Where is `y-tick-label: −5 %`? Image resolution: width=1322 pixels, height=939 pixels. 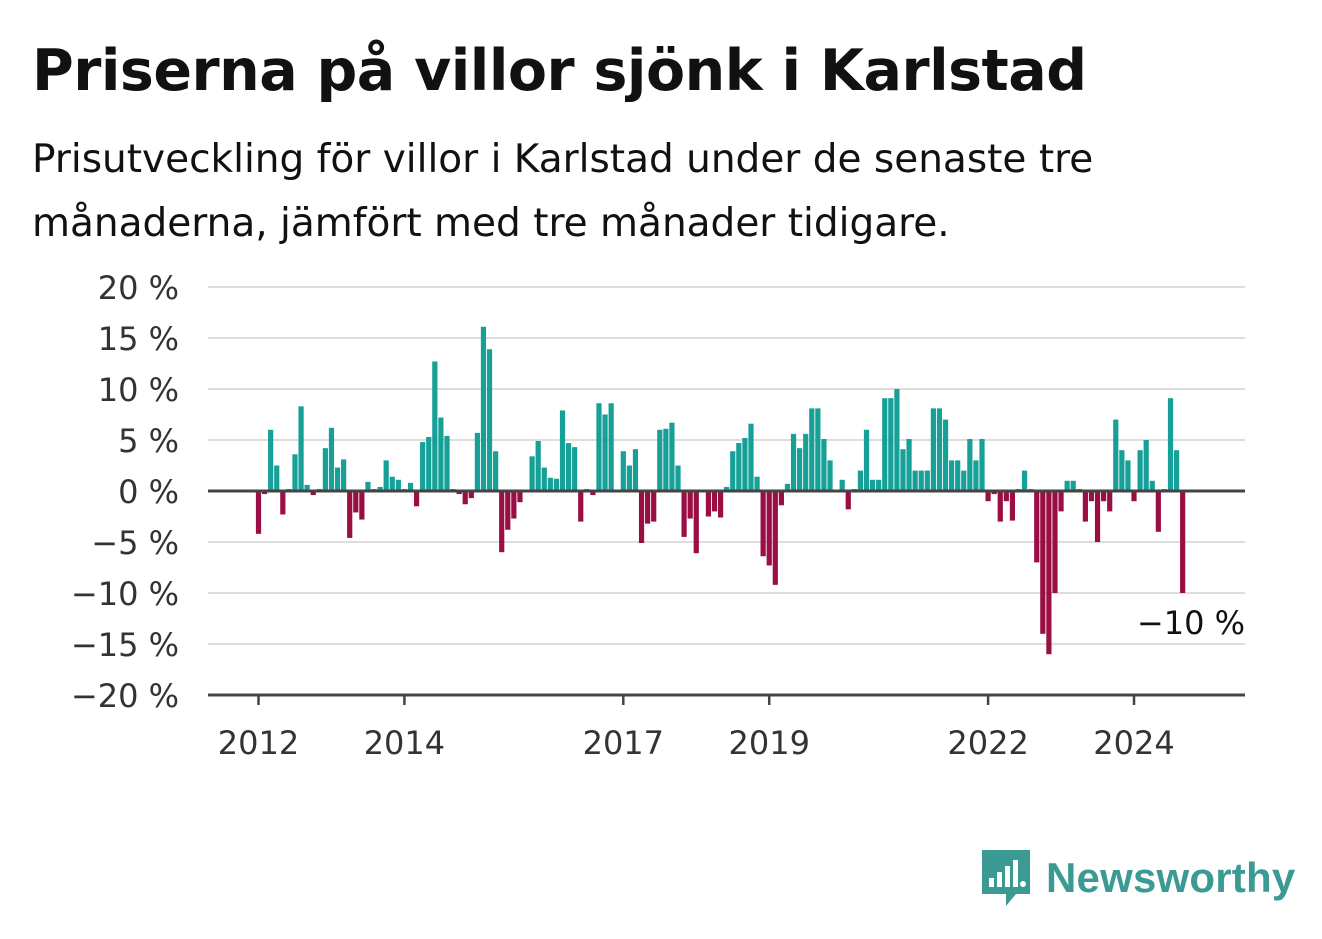 y-tick-label: −5 % is located at coordinates (135, 543).